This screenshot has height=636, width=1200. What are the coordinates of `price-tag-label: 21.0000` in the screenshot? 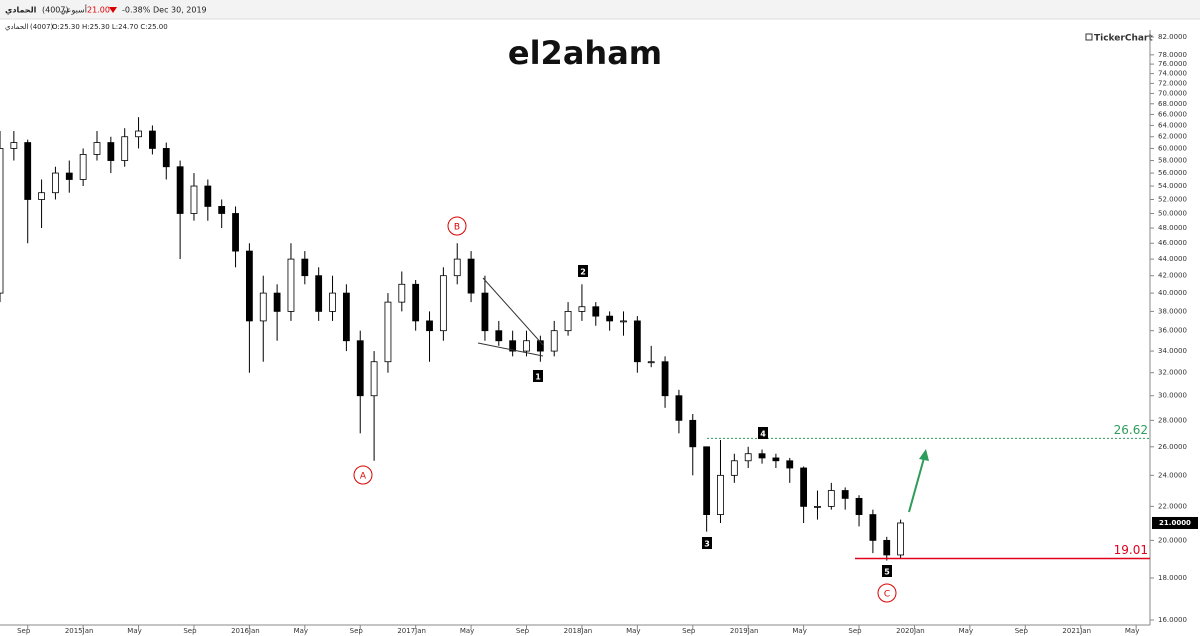 It's located at (1175, 523).